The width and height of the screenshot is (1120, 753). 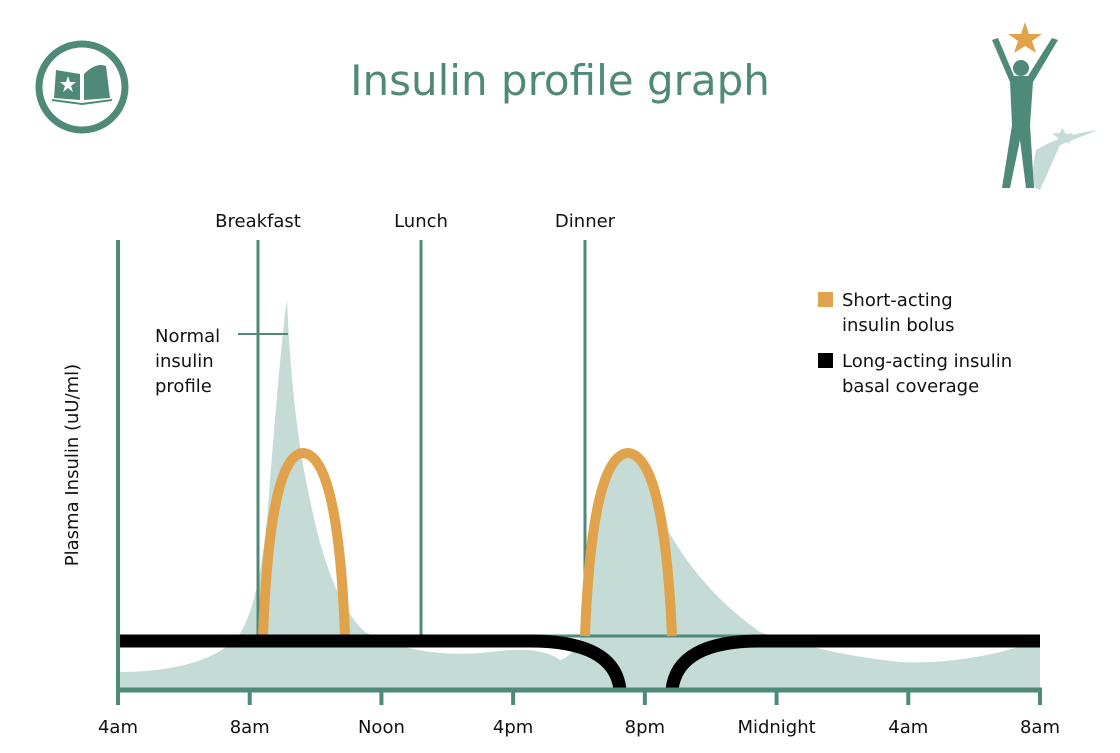 What do you see at coordinates (927, 361) in the screenshot?
I see `legend-label-basal: Long-acting insulin` at bounding box center [927, 361].